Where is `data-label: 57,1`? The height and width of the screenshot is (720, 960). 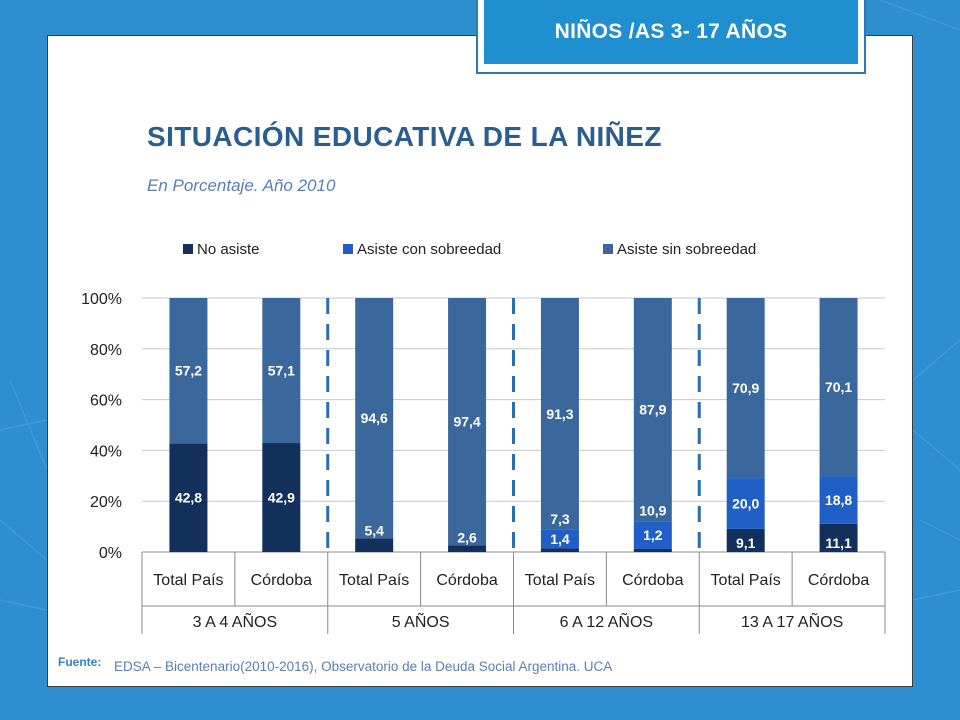
data-label: 57,1 is located at coordinates (281, 371).